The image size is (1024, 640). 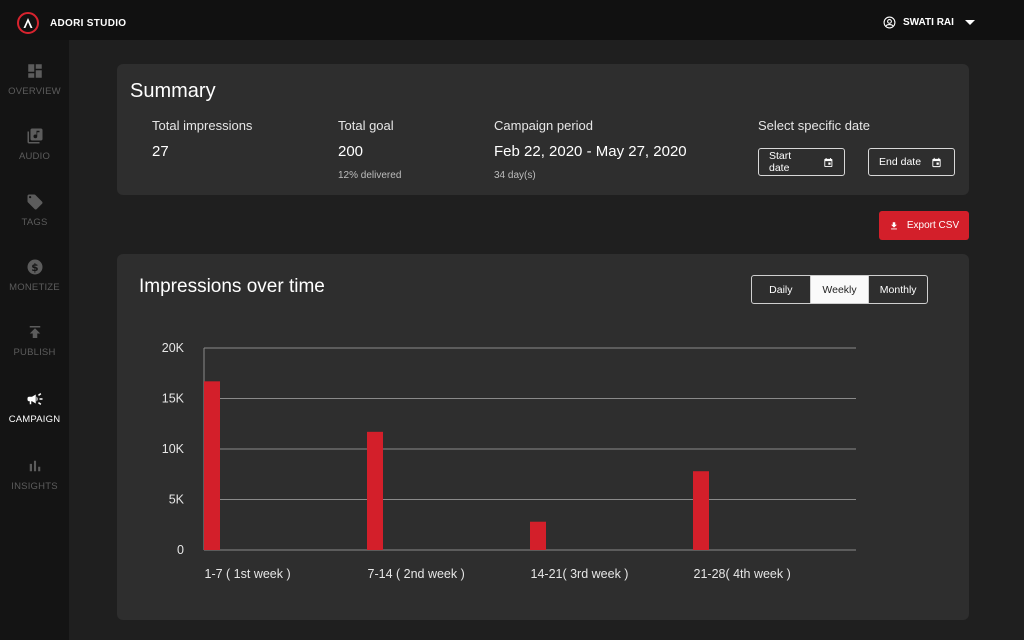 I want to click on user-menu: SWATI RAI, so click(x=929, y=22).